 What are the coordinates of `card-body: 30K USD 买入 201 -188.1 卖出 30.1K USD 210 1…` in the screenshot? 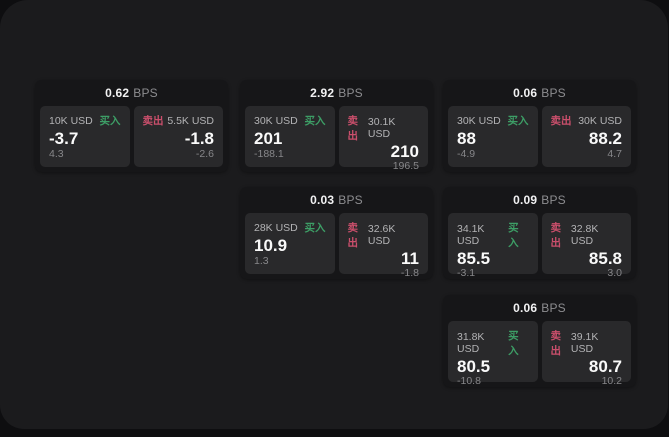 It's located at (336, 139).